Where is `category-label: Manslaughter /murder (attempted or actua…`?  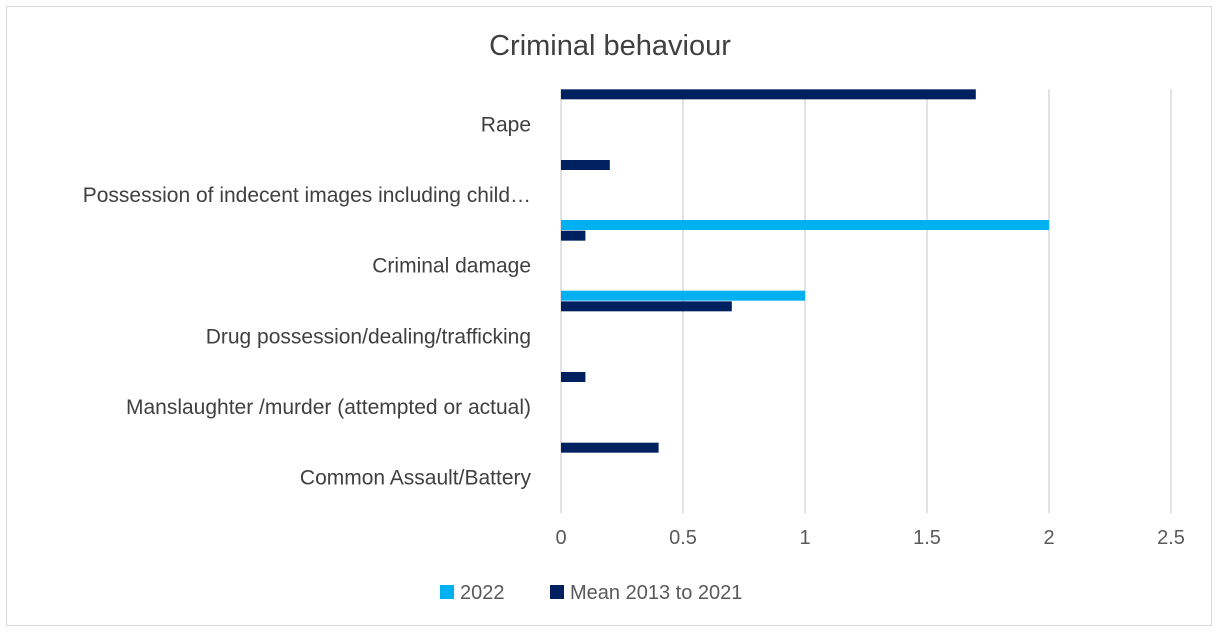
category-label: Manslaughter /murder (attempted or actua… is located at coordinates (328, 407).